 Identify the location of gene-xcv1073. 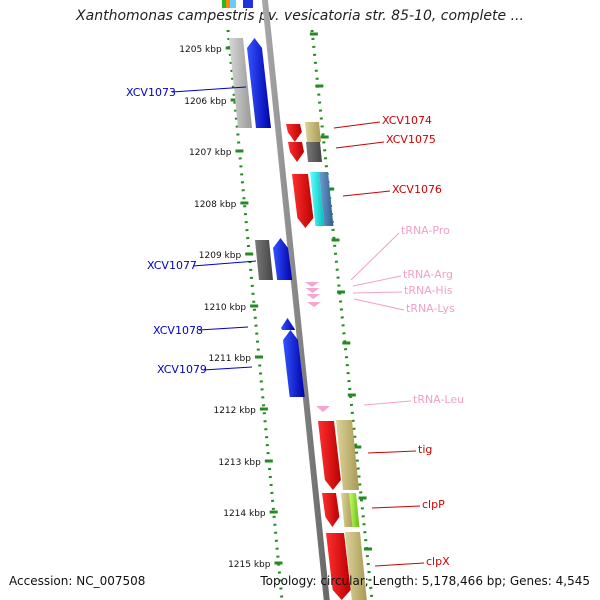
(259, 83).